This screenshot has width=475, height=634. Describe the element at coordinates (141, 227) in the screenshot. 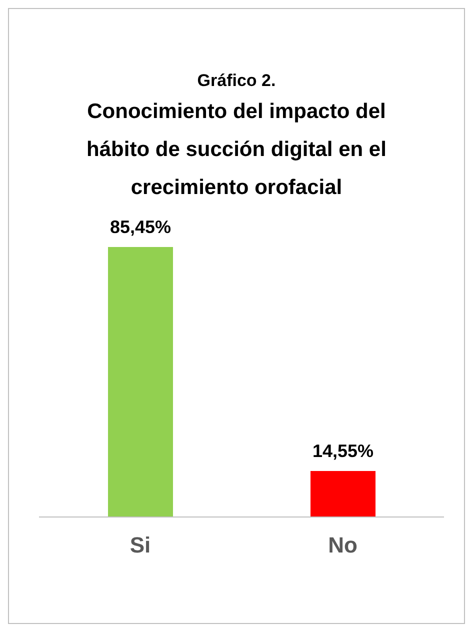

I see `data-label: 85,45%` at that location.